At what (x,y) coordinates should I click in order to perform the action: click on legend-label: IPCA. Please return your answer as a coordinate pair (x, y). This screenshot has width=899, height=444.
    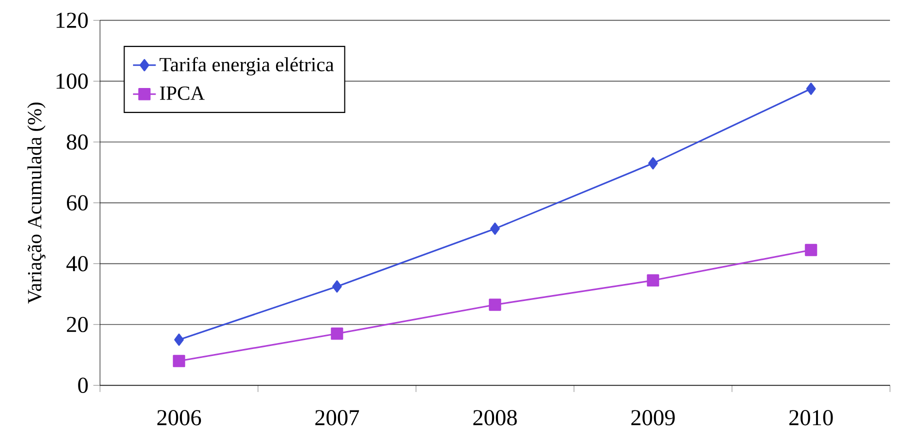
    Looking at the image, I should click on (182, 93).